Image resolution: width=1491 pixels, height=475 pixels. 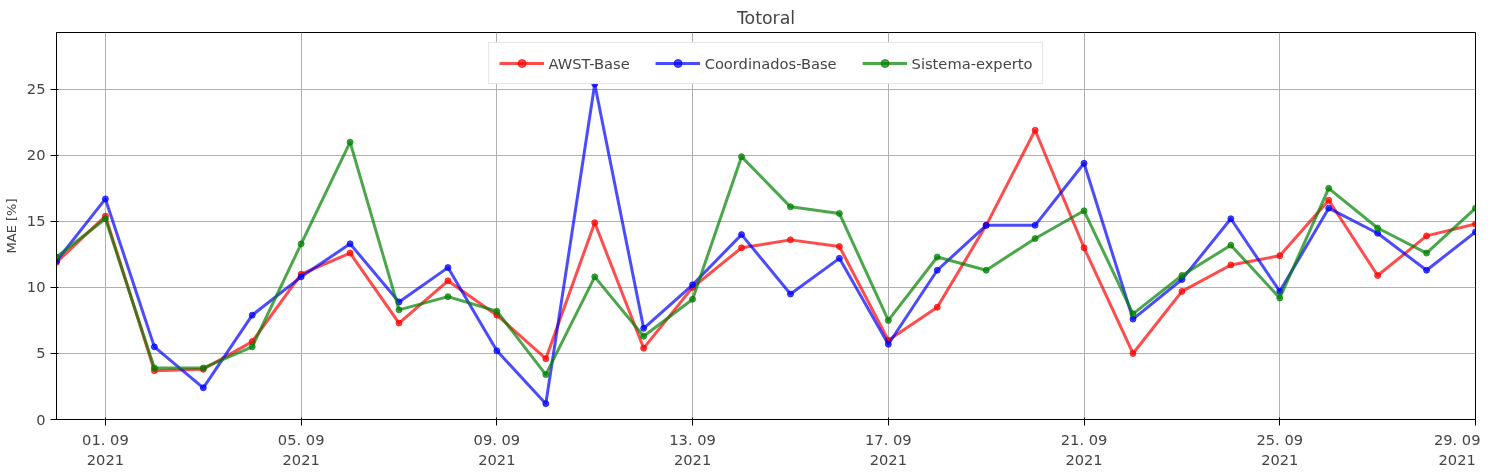 I want to click on y-tick-label: 10, so click(x=36, y=287).